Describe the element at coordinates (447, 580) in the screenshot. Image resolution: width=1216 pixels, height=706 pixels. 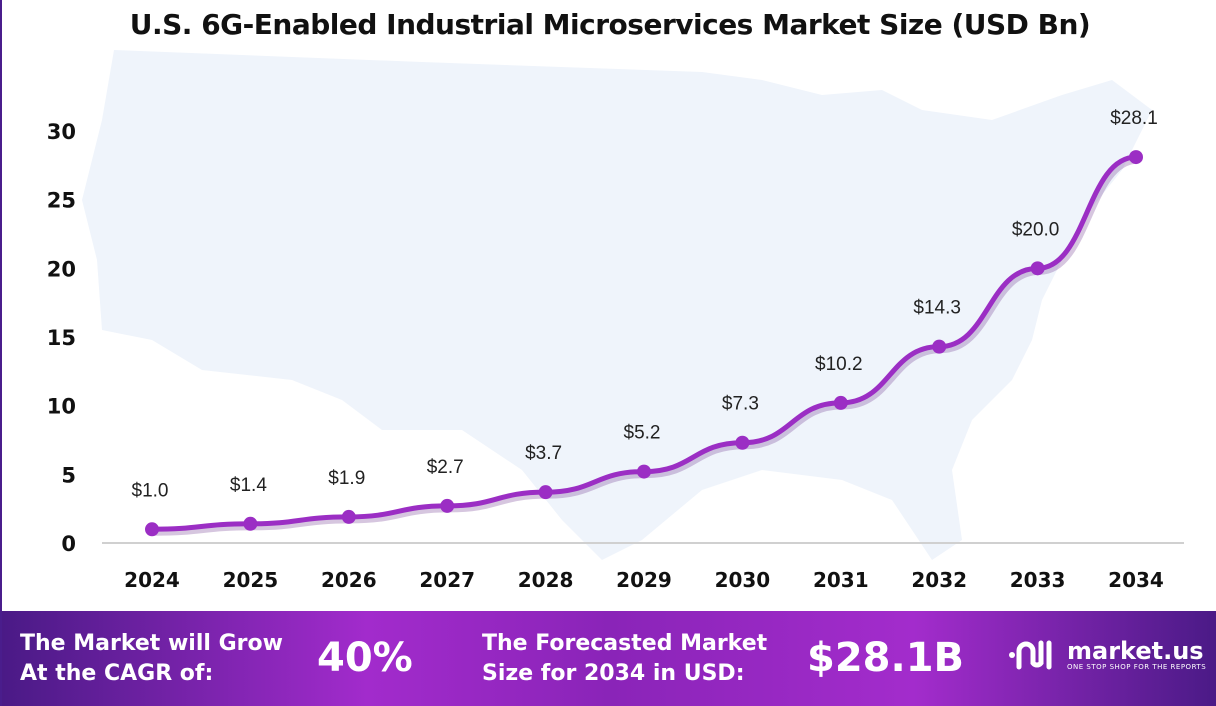
I see `x-tick-label: 2027` at that location.